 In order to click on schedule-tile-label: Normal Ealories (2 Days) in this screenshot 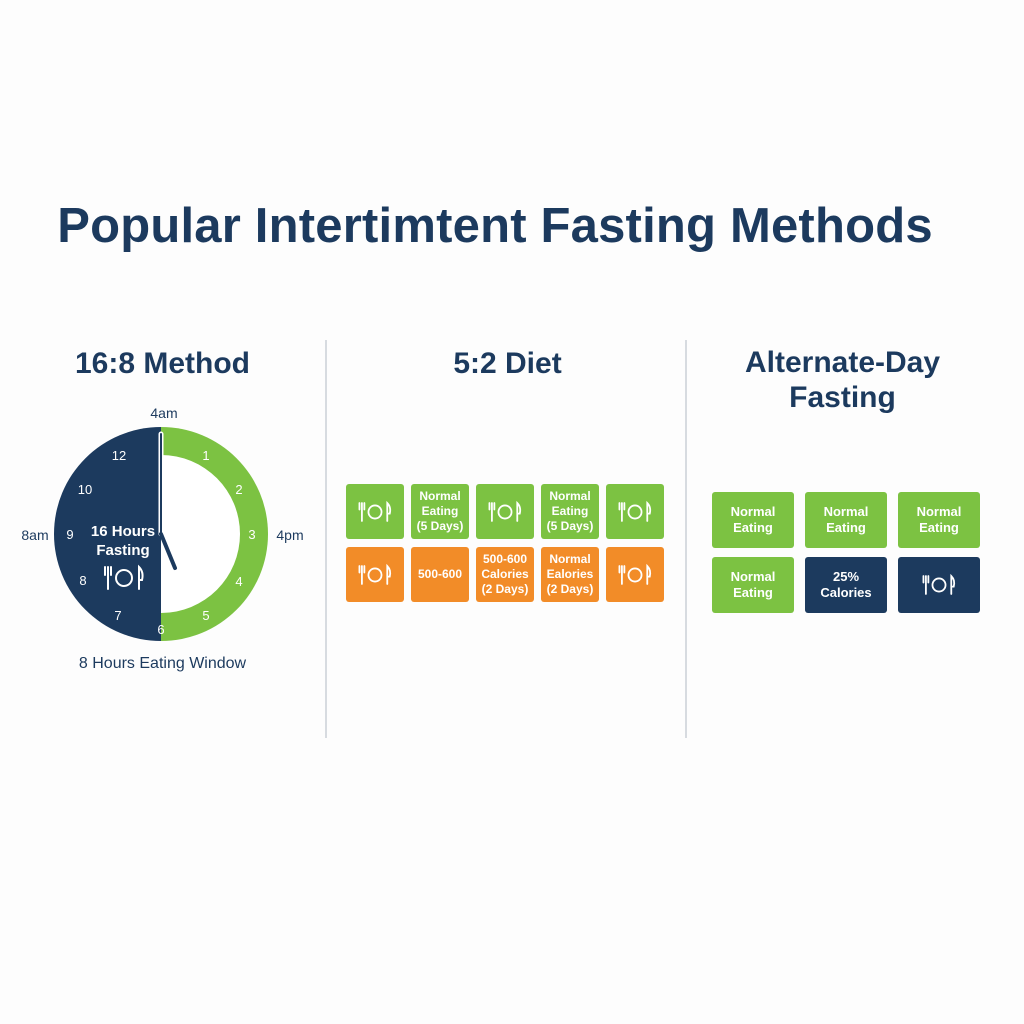, I will do `click(570, 574)`.